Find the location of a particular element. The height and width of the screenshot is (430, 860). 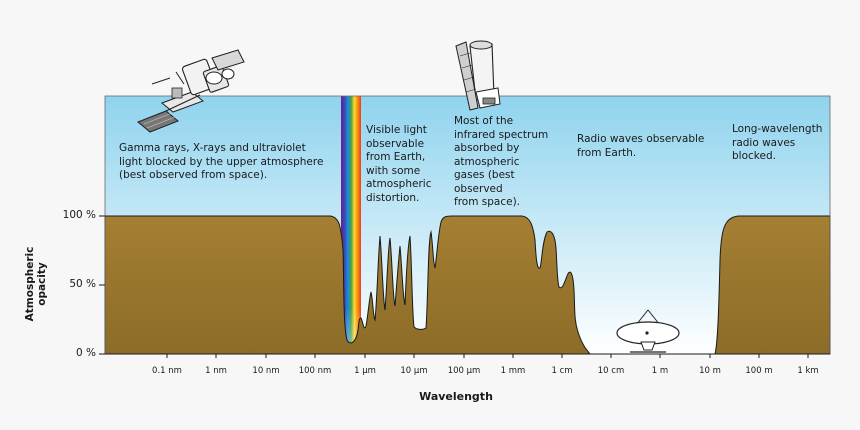

space-telescope-icon is located at coordinates (478, 75).